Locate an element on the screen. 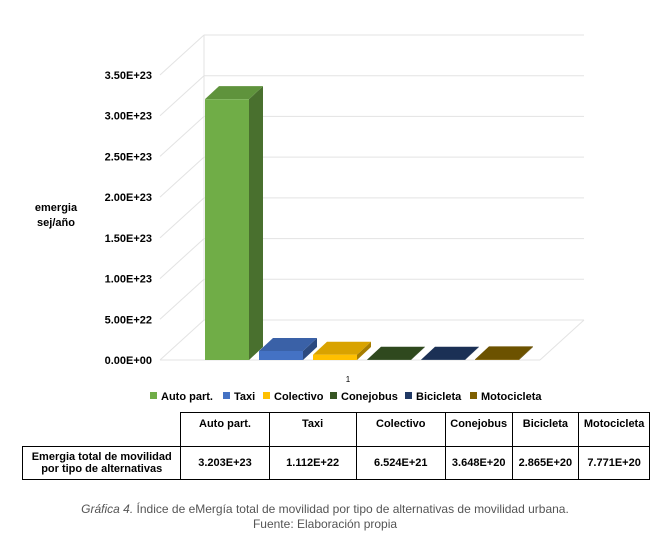  legend-item: Motocicleta is located at coordinates (506, 397).